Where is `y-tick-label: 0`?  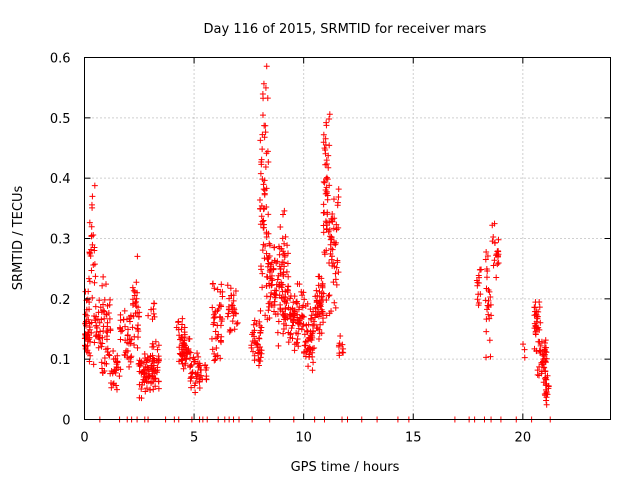
y-tick-label: 0 is located at coordinates (66, 421).